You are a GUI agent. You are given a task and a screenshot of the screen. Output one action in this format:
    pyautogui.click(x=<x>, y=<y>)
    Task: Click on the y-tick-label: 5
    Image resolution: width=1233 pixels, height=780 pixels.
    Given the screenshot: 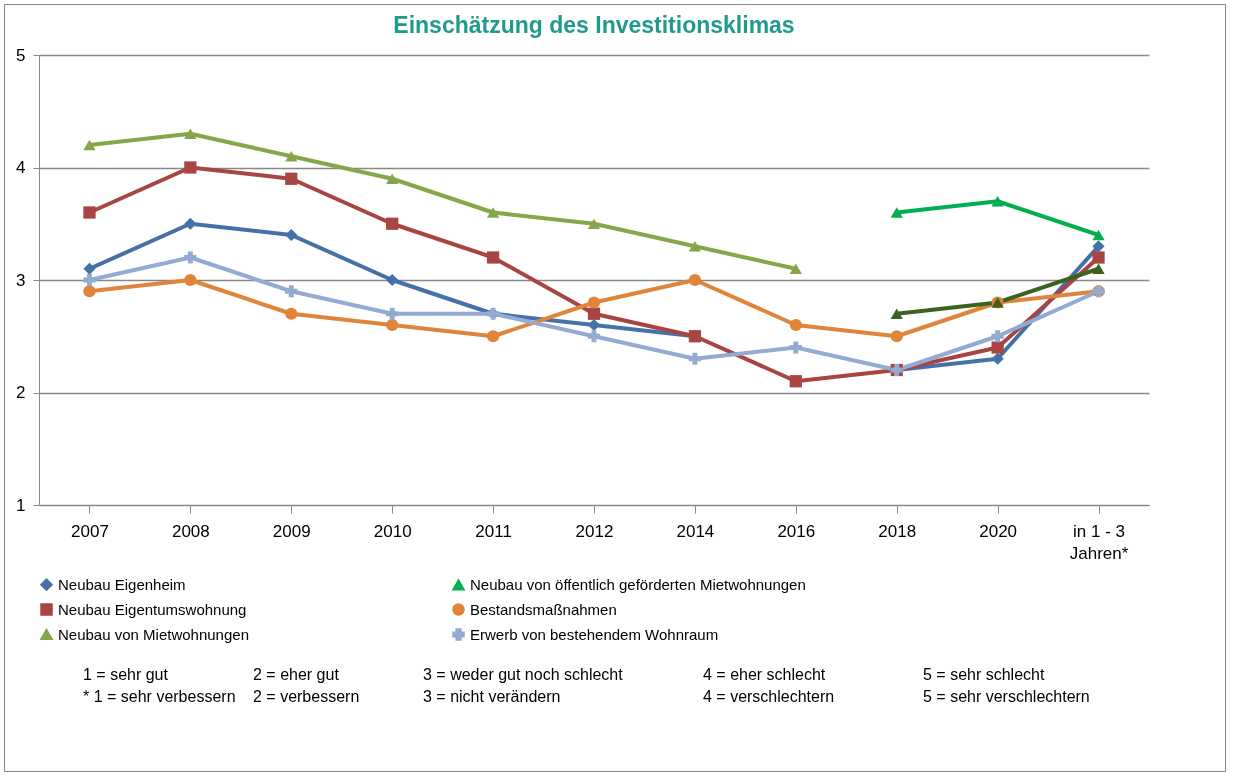 What is the action you would take?
    pyautogui.click(x=21, y=55)
    